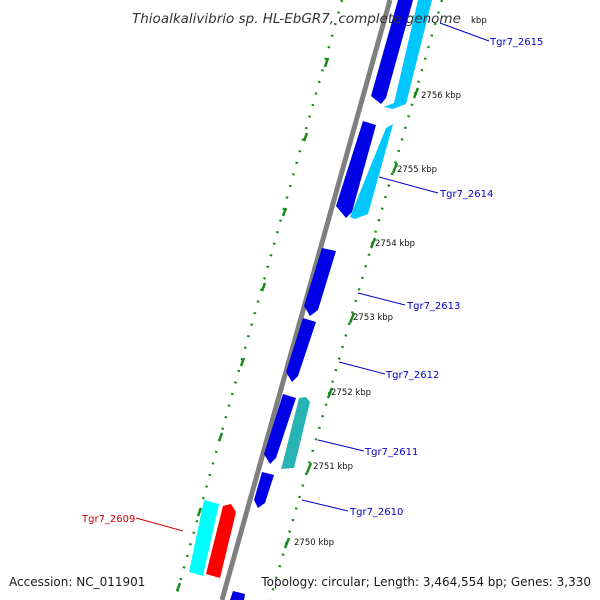 The image size is (600, 600). What do you see at coordinates (391, 109) in the screenshot?
I see `forward-strand-genes` at bounding box center [391, 109].